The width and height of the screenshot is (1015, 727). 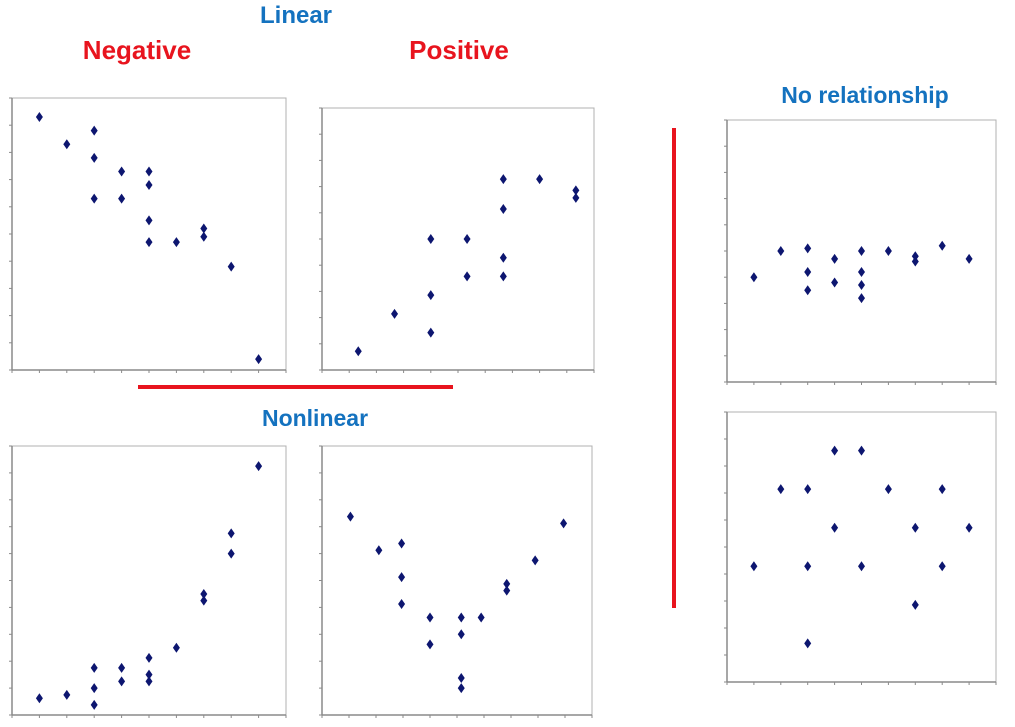 What do you see at coordinates (137, 50) in the screenshot?
I see `negative-heading: Negative` at bounding box center [137, 50].